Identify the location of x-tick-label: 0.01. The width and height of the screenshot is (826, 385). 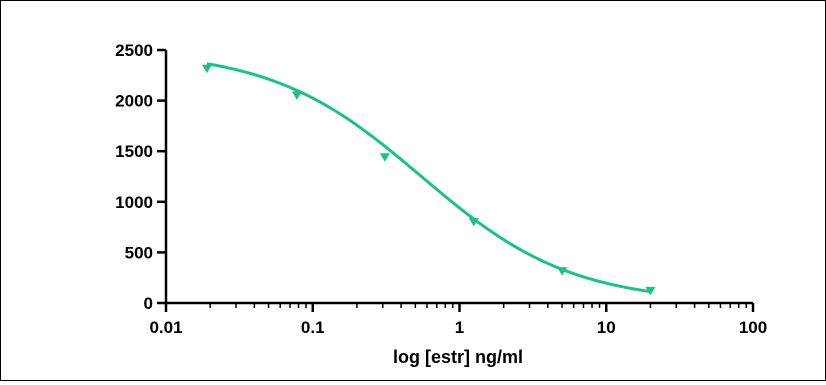
(165, 327).